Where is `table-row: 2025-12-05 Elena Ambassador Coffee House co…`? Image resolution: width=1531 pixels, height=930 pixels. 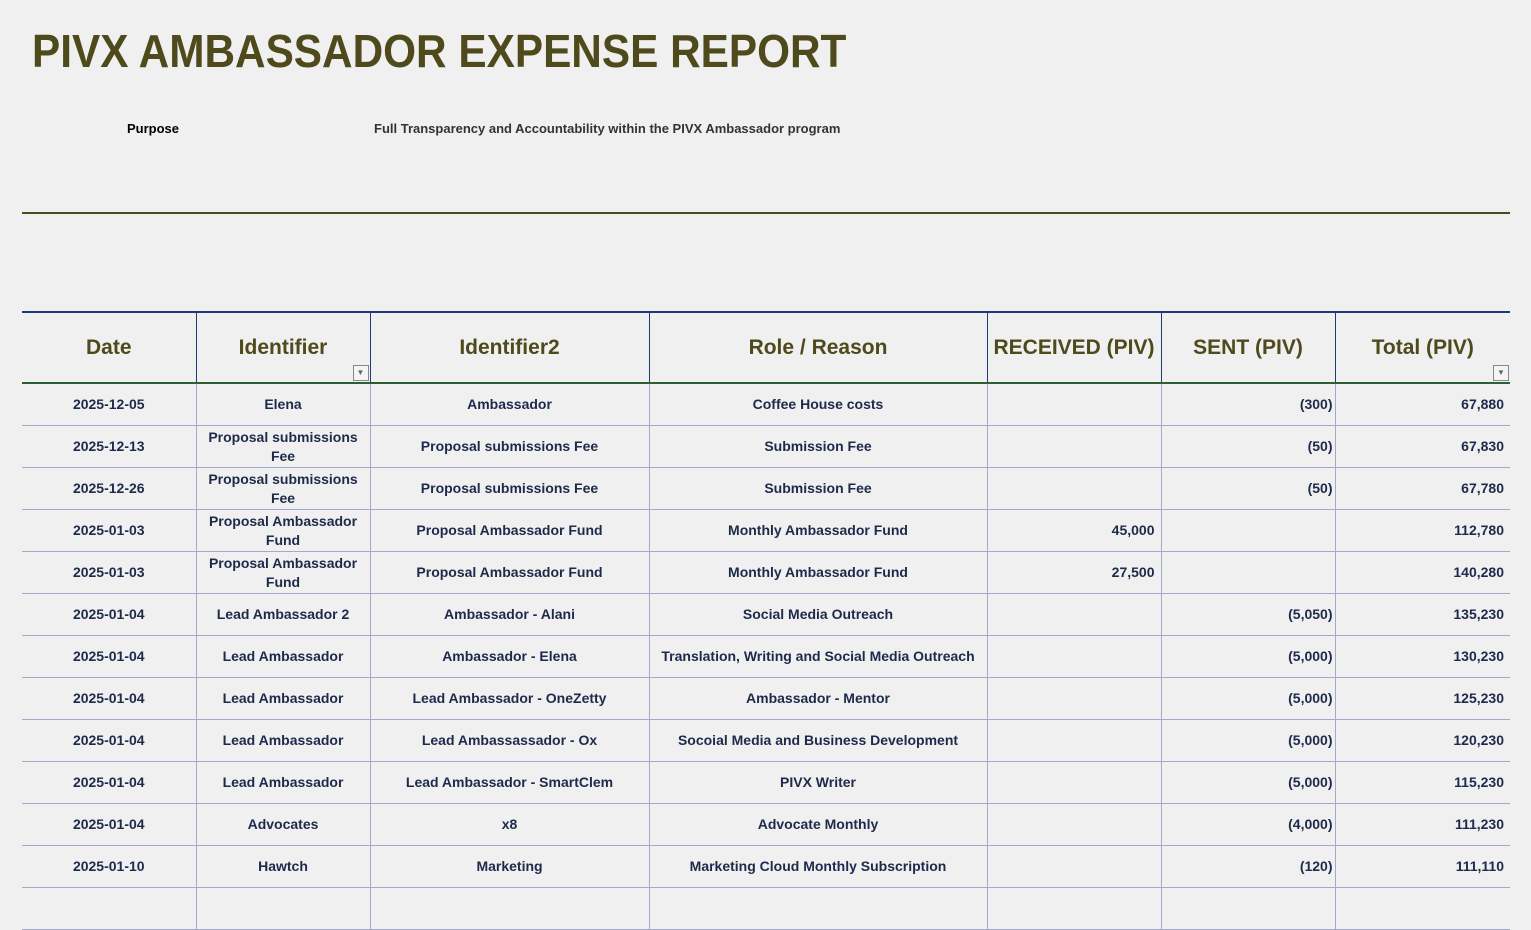 table-row: 2025-12-05 Elena Ambassador Coffee House co… is located at coordinates (766, 404).